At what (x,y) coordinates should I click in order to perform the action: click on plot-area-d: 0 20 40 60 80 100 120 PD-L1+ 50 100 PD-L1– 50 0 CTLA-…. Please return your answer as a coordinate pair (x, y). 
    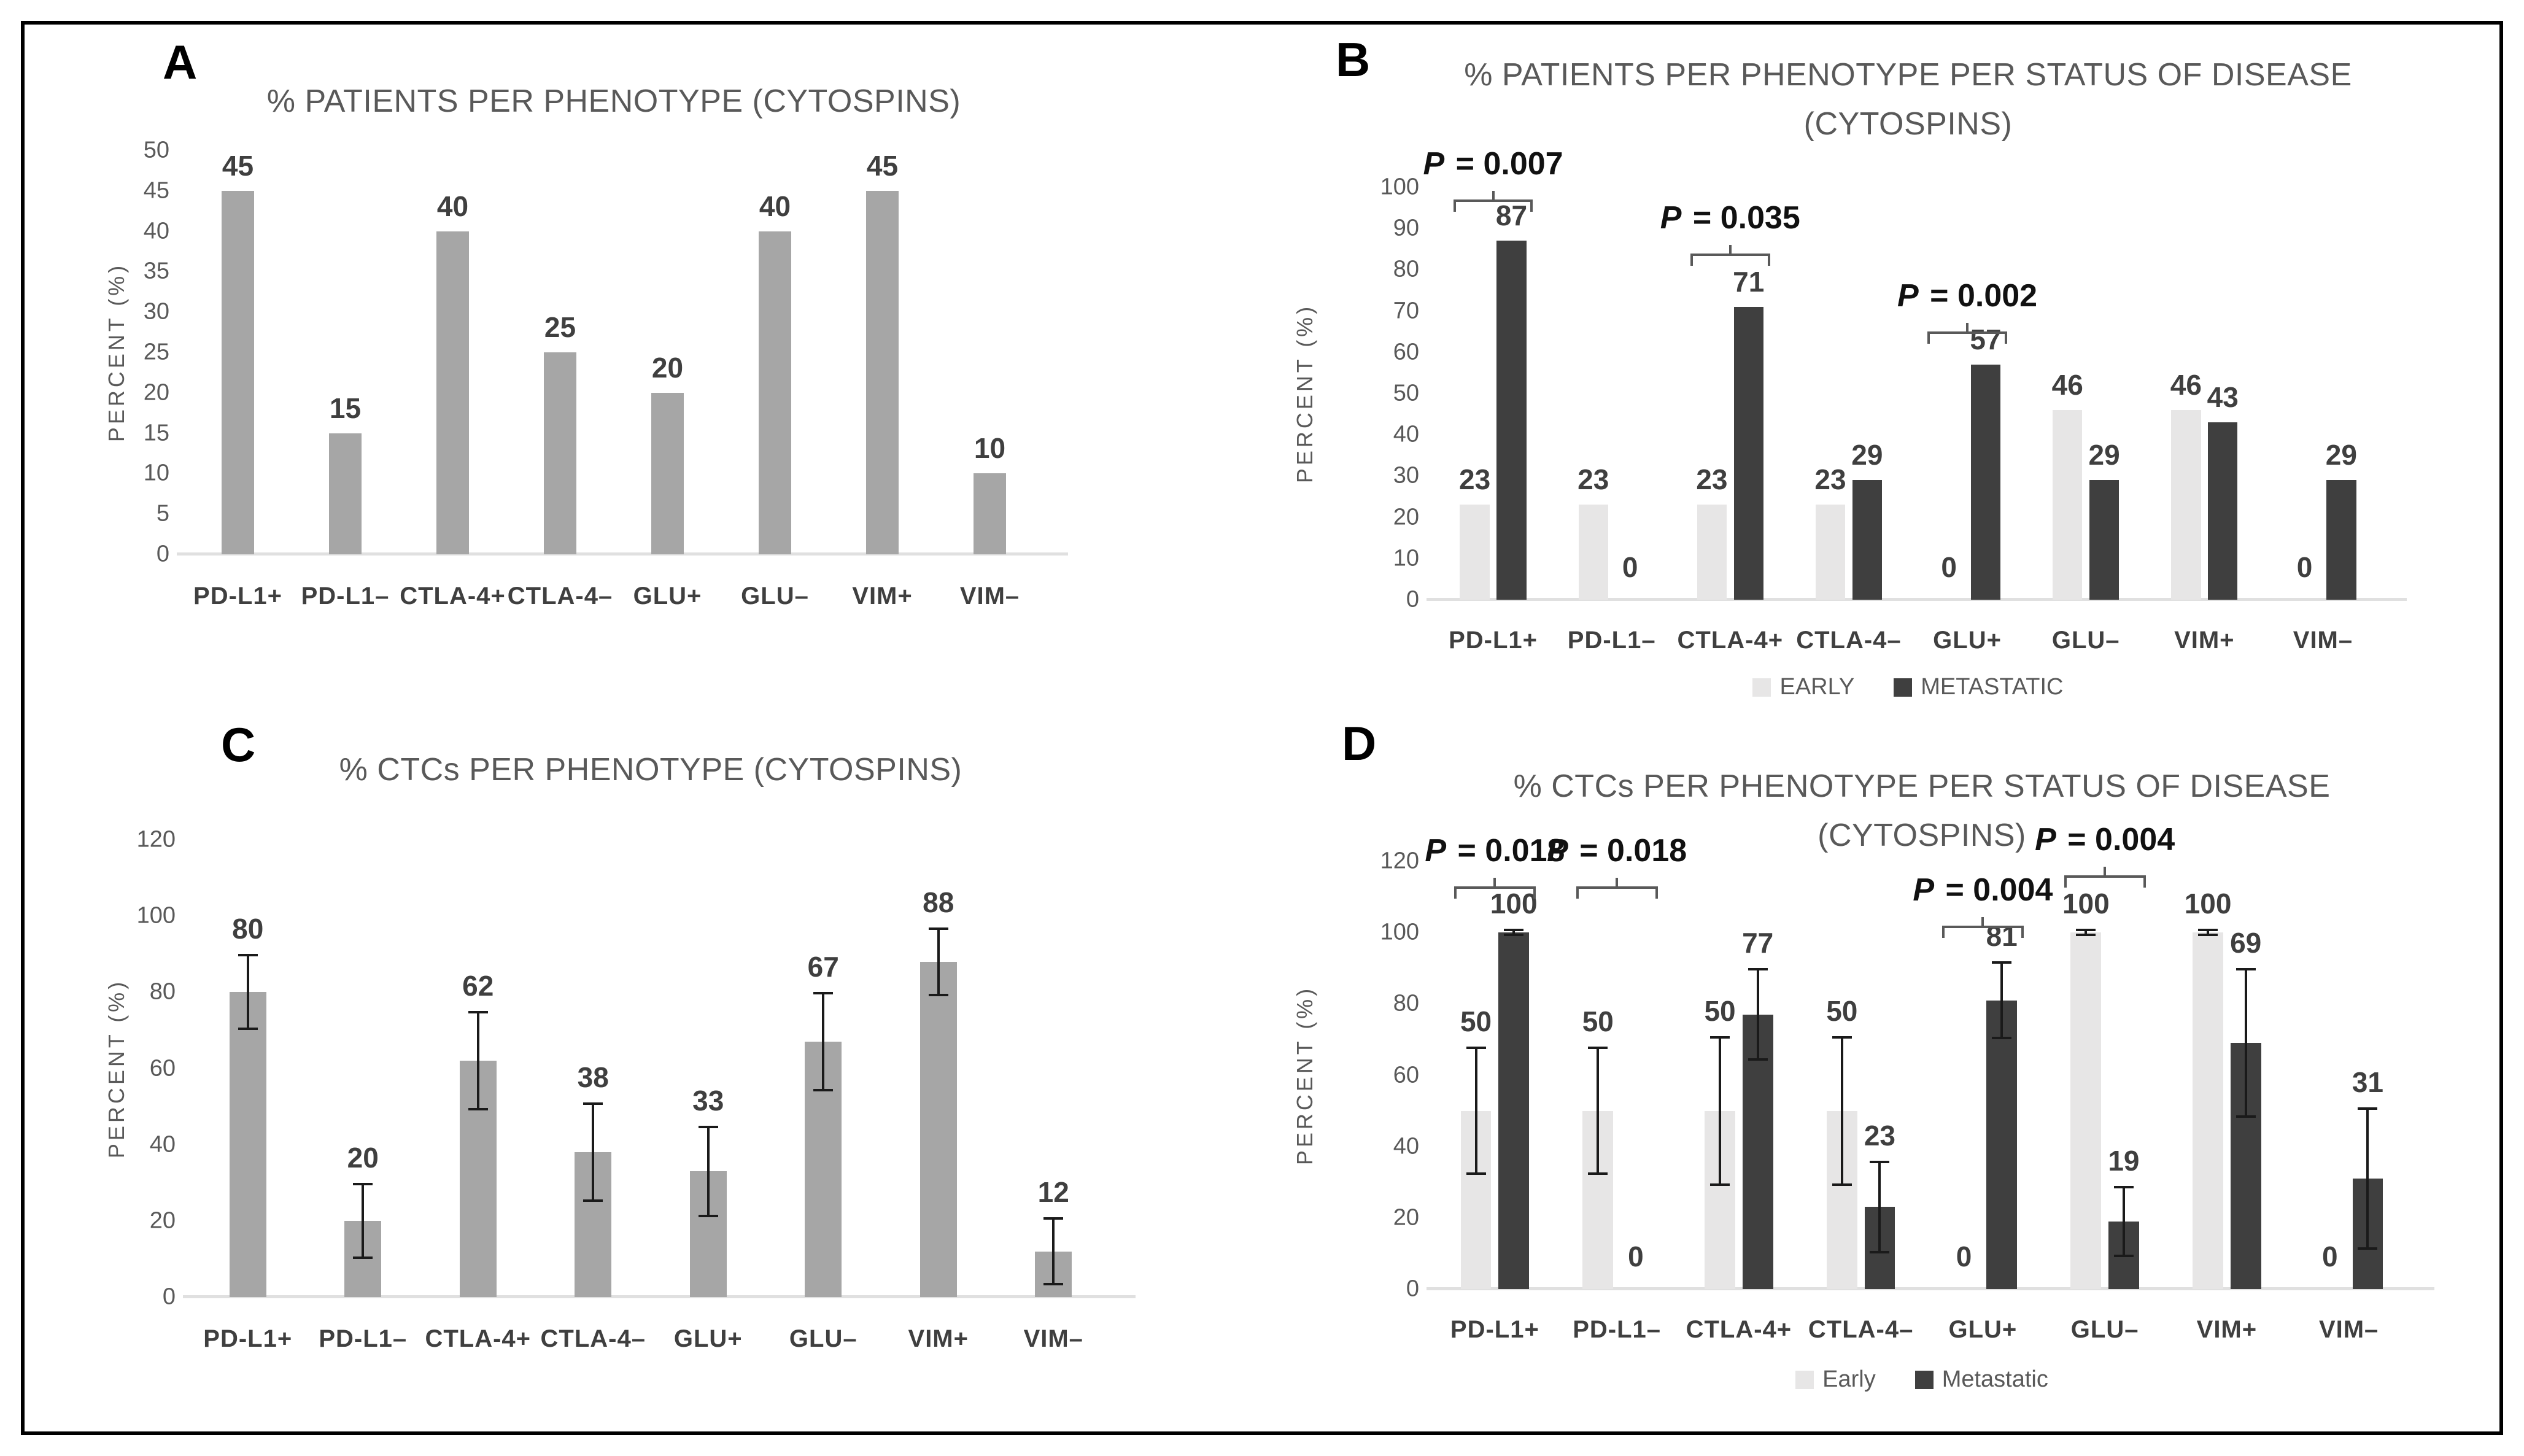
    Looking at the image, I should click on (1907, 1082).